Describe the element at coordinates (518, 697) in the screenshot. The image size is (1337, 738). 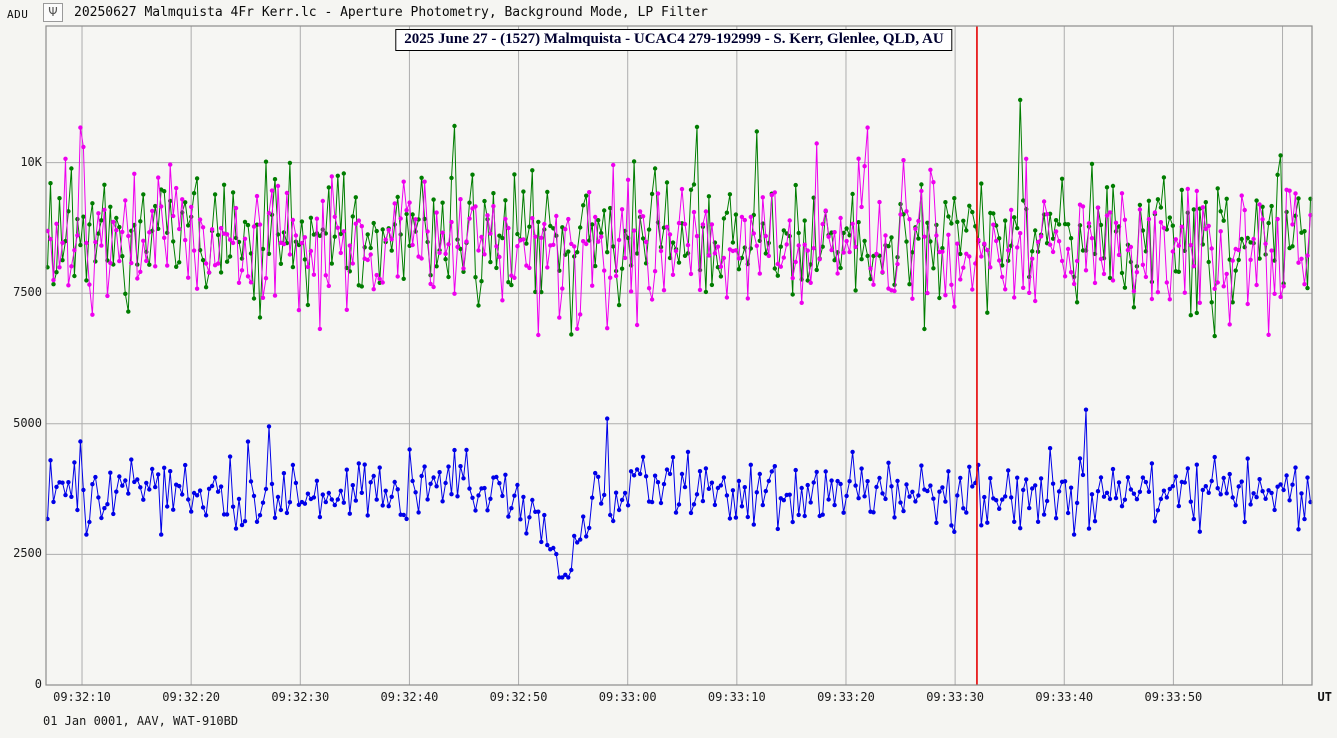
I see `x-tick-label: 09:32:50` at that location.